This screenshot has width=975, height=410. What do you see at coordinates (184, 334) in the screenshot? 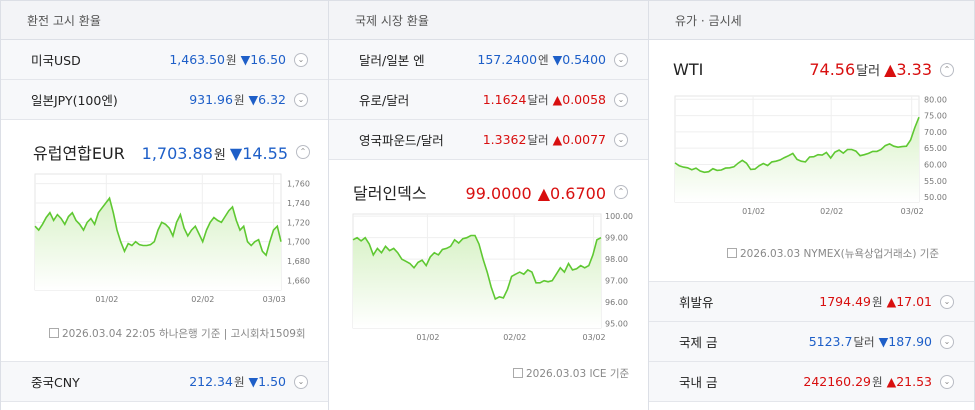
I see `source-text: 2026.03.04 22:05 하나은행 기준 | 고시회차1509회` at bounding box center [184, 334].